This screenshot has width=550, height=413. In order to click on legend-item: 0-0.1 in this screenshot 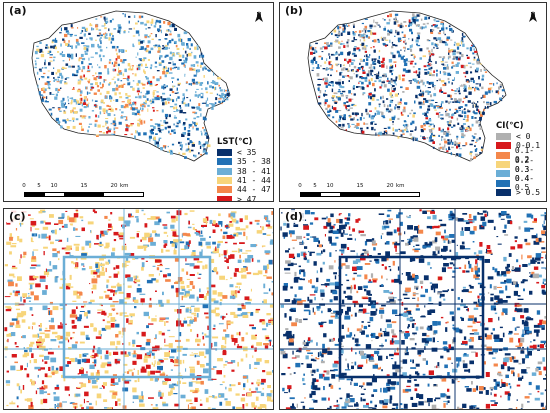, I will do `click(521, 145)`.